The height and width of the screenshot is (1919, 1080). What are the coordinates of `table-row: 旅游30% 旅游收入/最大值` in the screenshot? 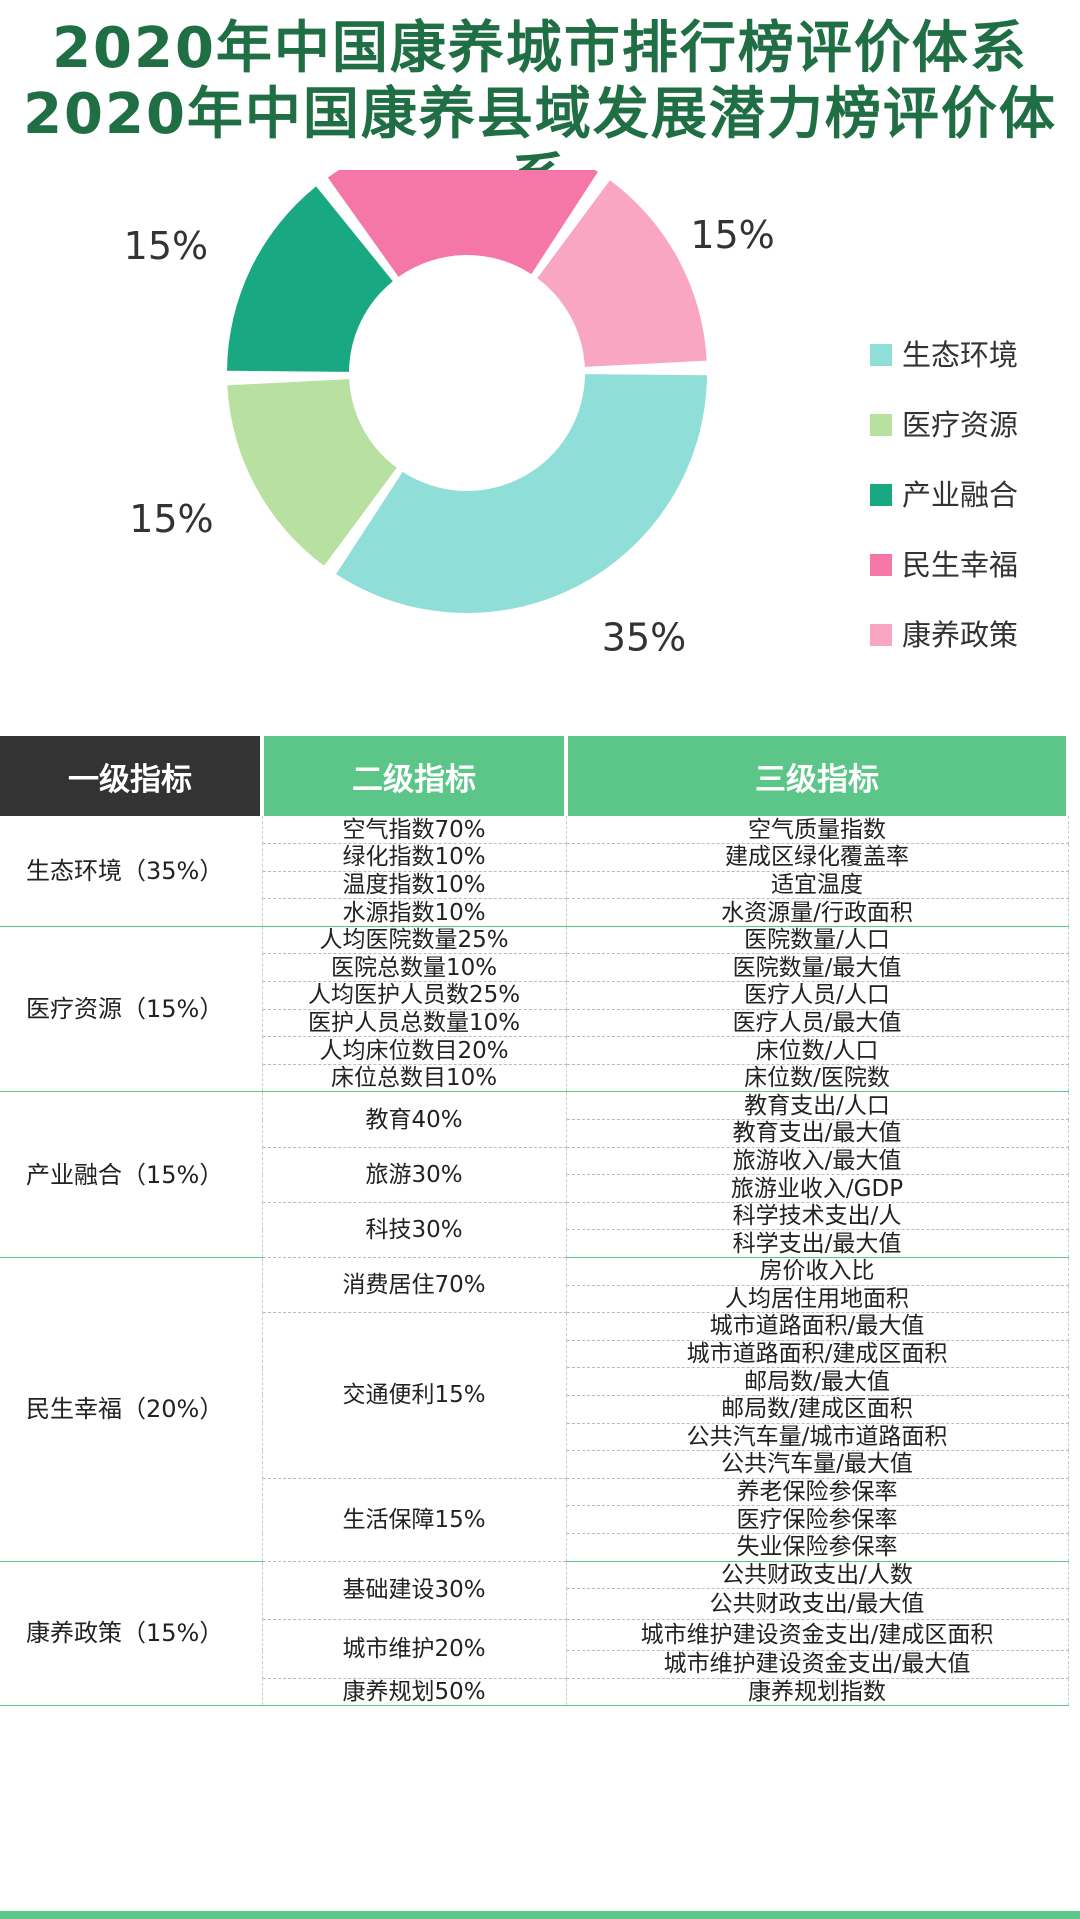 It's located at (534, 1175).